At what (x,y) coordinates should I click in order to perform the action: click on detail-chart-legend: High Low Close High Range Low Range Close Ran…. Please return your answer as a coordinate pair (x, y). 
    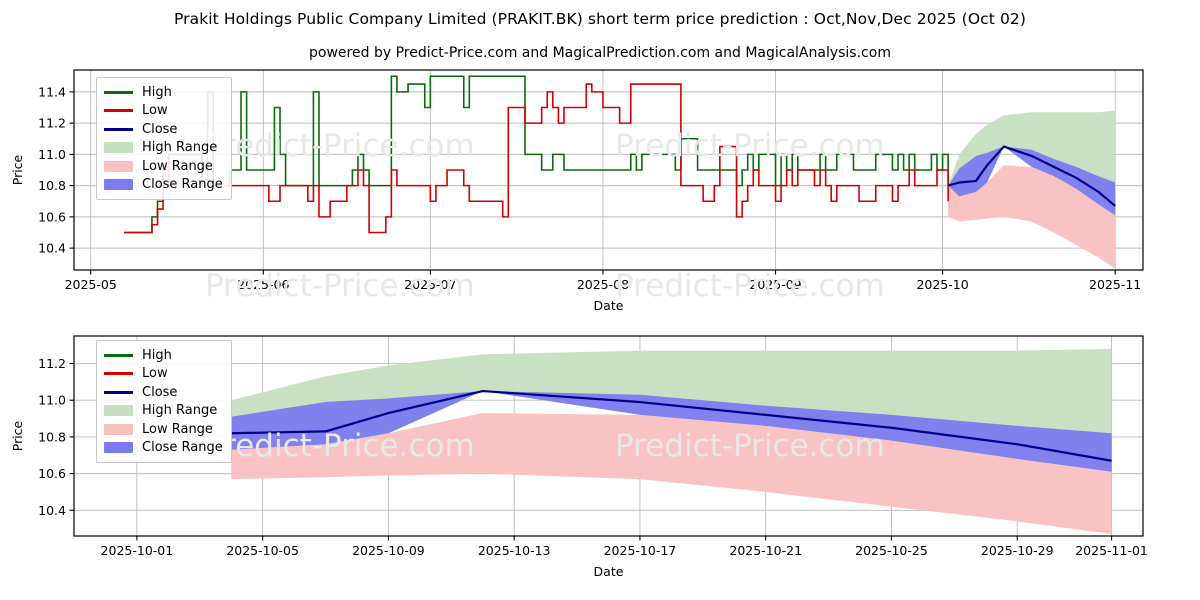
    Looking at the image, I should click on (164, 401).